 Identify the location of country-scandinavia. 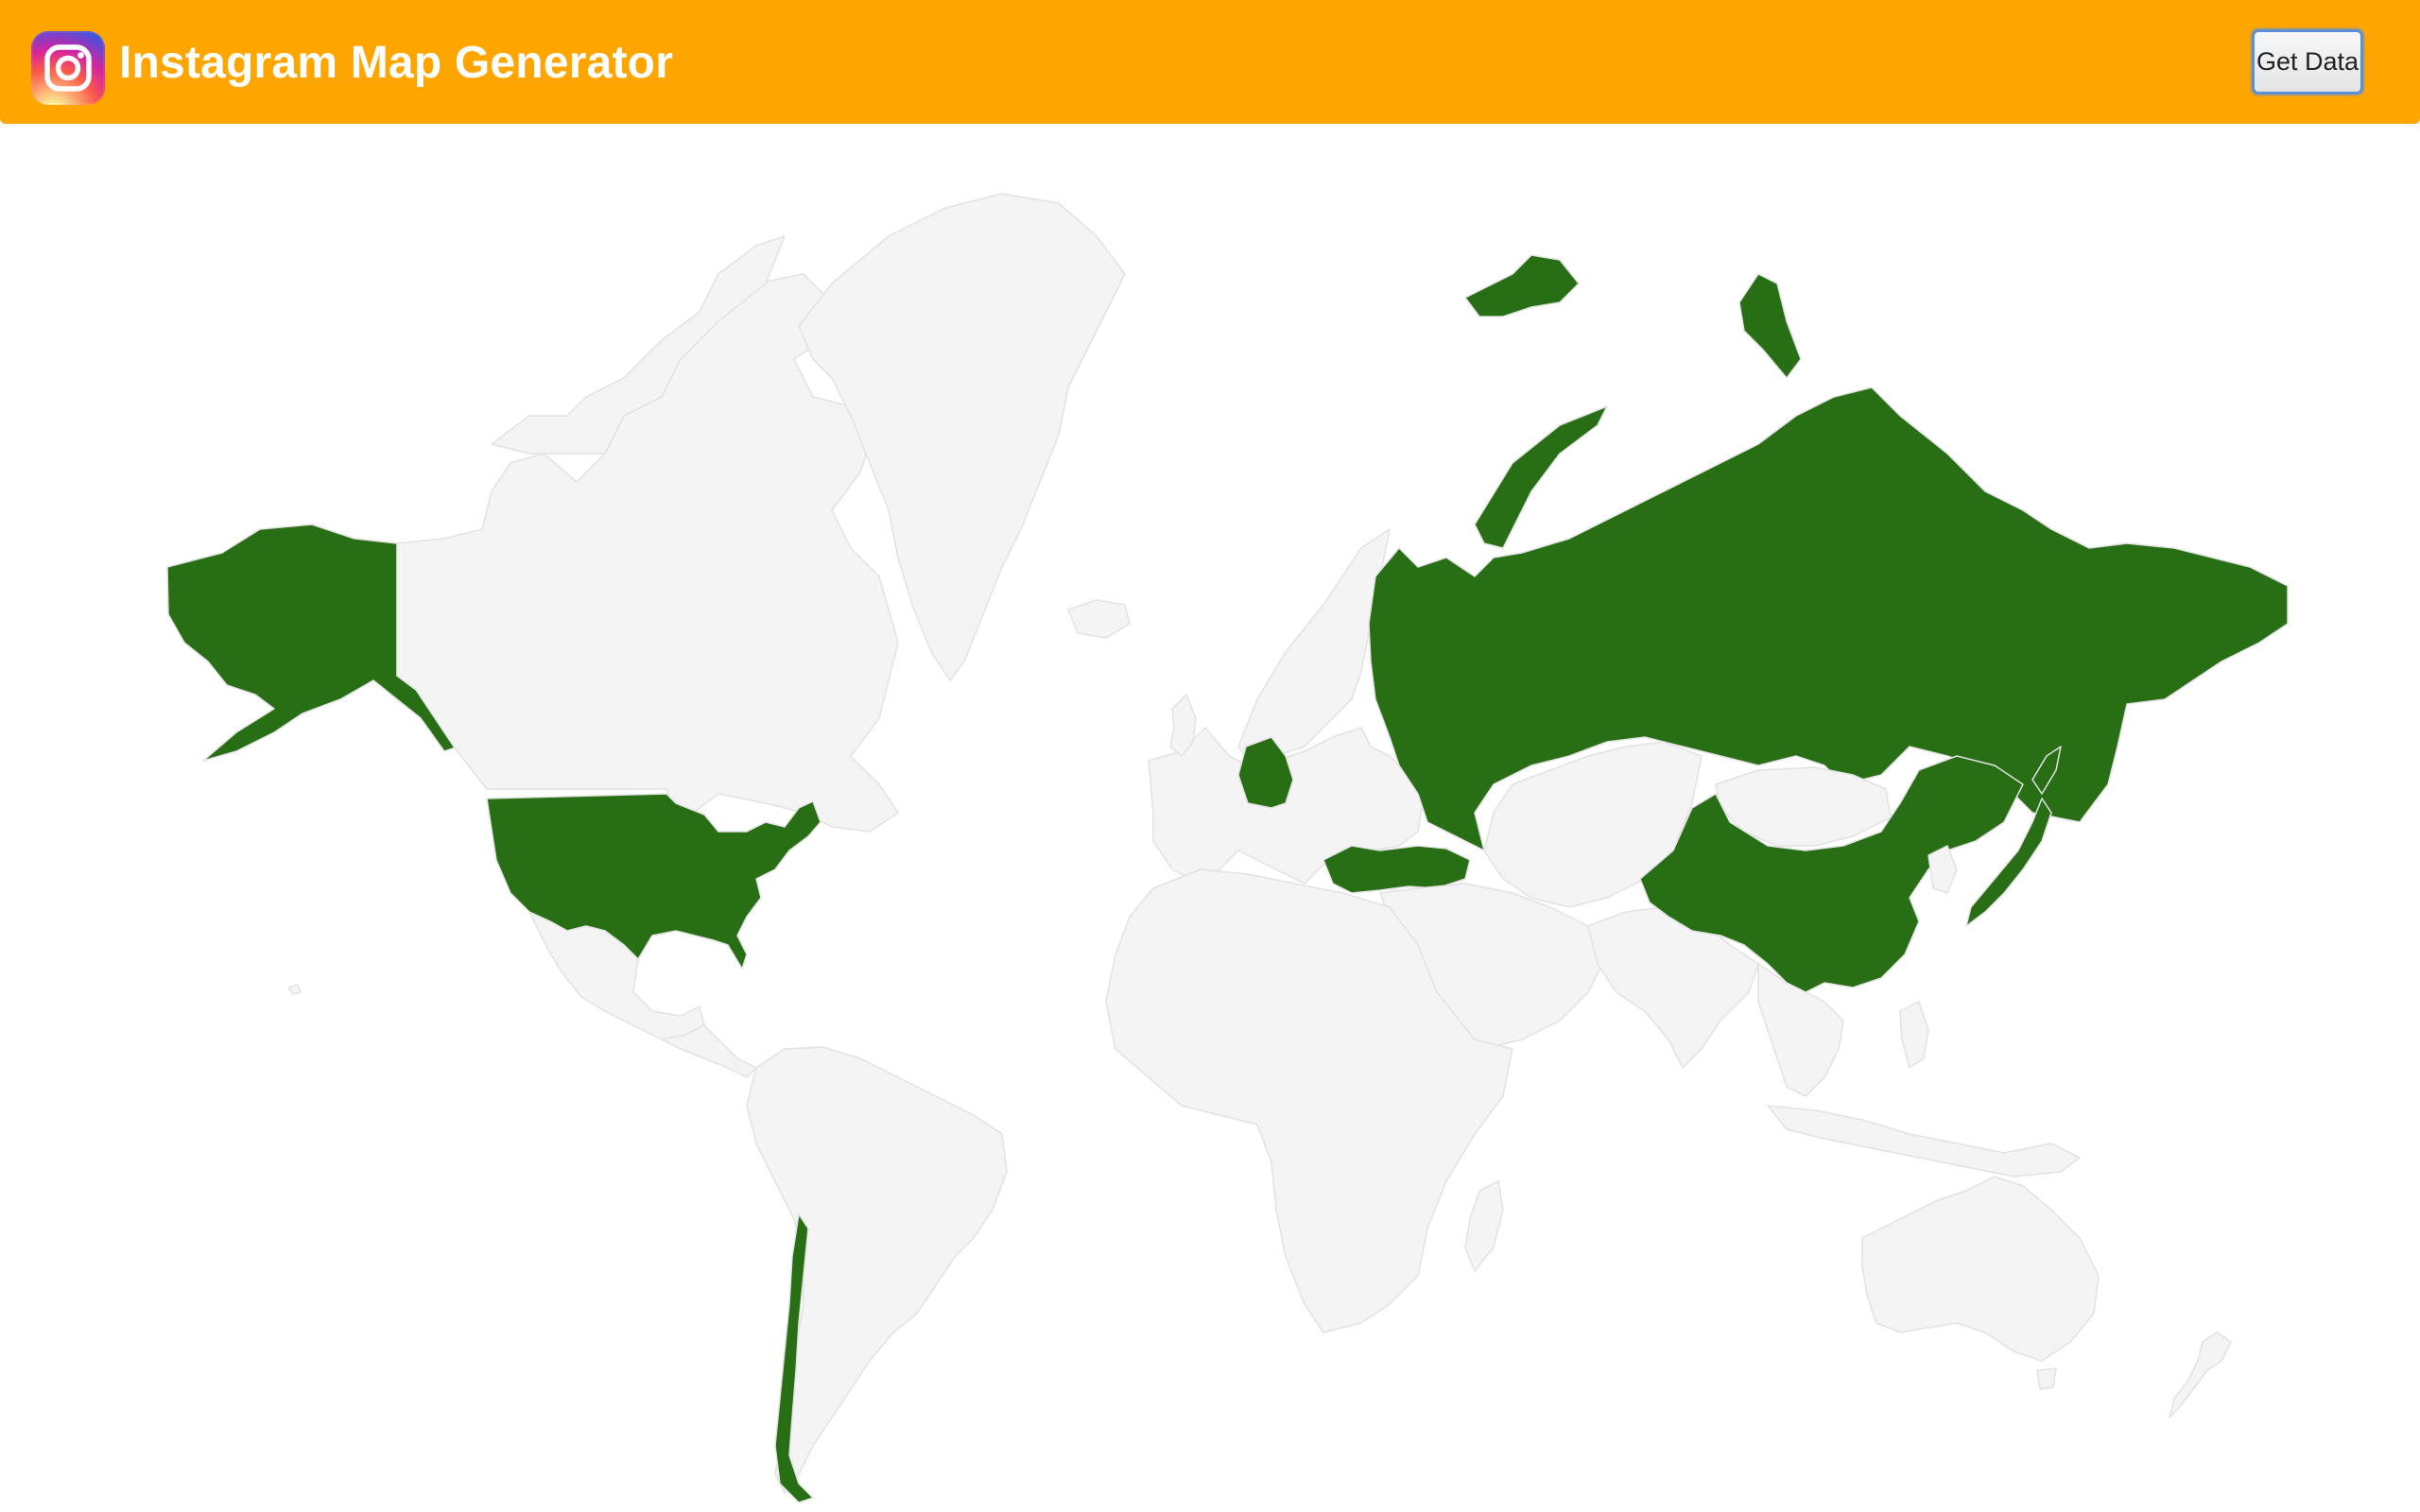
(1314, 647).